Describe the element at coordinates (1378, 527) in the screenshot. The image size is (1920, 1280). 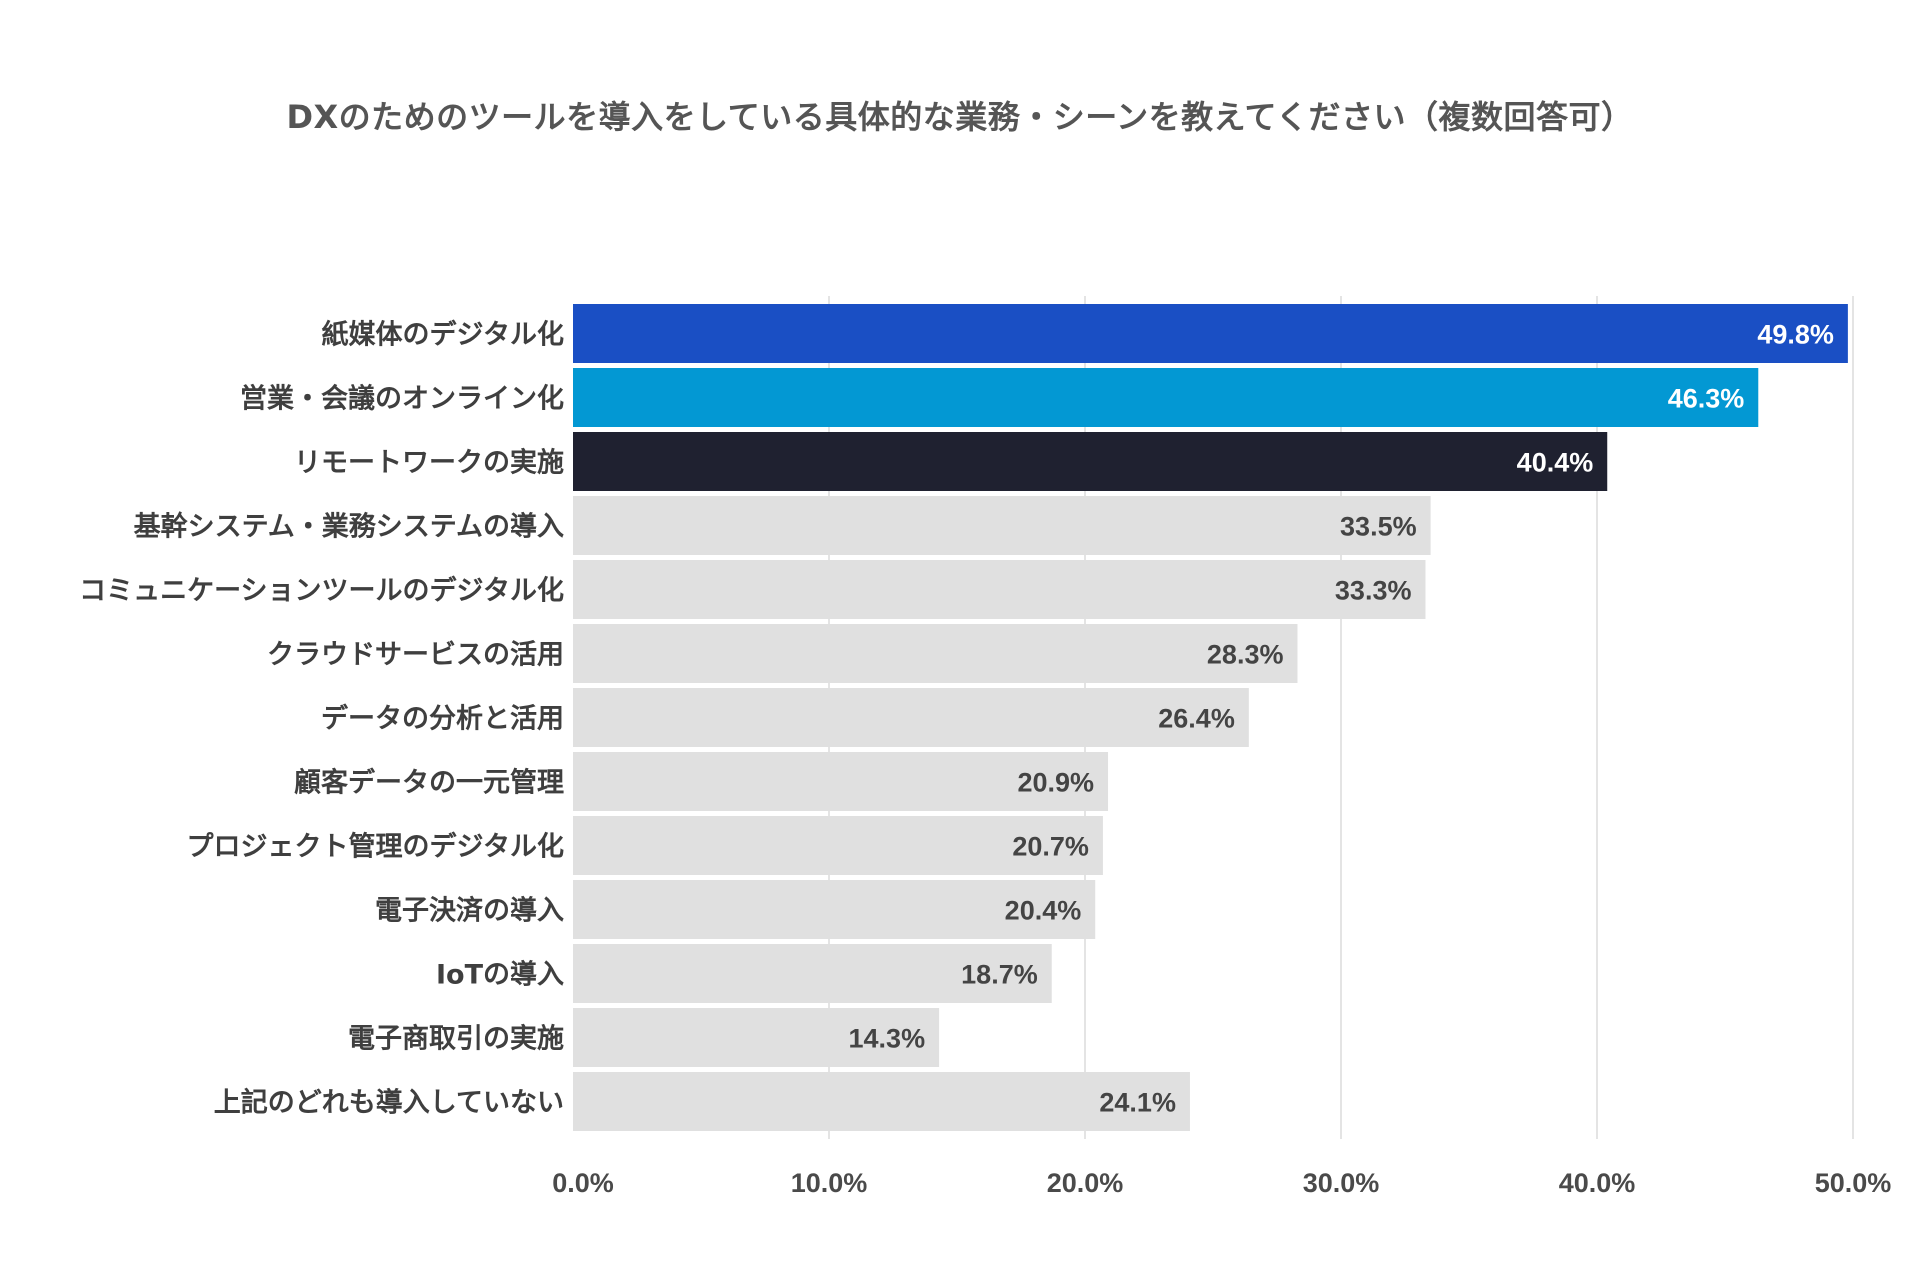
I see `bar-value-label: 33.5%` at that location.